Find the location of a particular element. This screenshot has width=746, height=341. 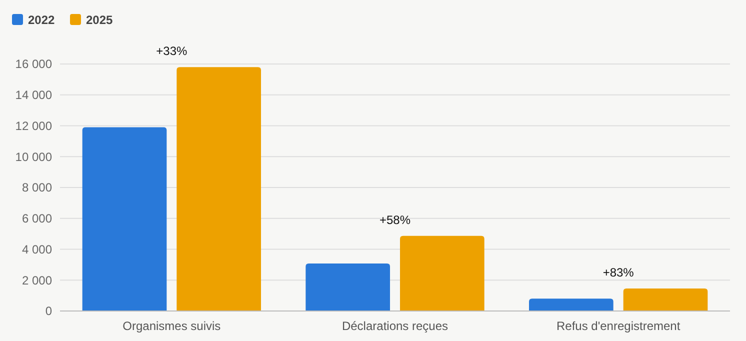

y-tick-label: 6 000 is located at coordinates (37, 219).